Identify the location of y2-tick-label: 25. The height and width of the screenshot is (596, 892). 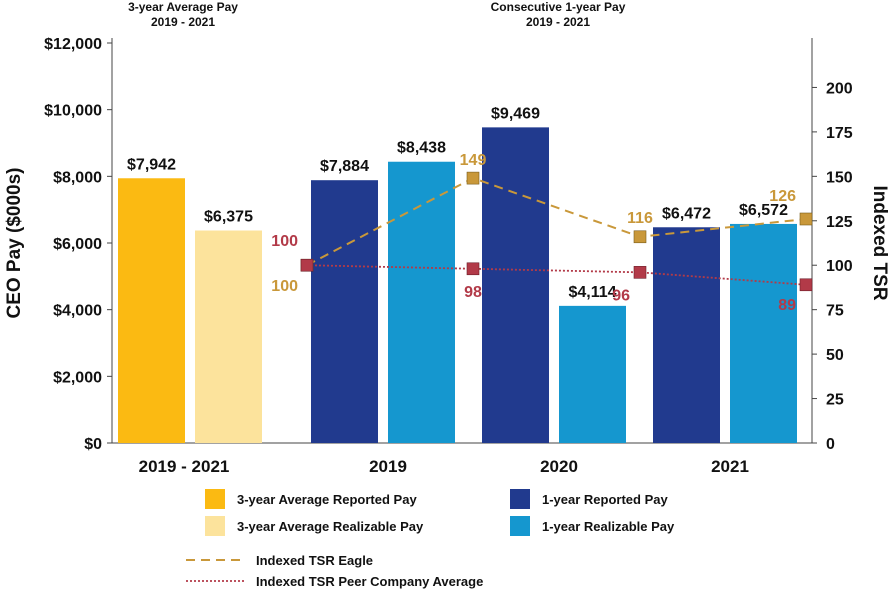
(835, 400).